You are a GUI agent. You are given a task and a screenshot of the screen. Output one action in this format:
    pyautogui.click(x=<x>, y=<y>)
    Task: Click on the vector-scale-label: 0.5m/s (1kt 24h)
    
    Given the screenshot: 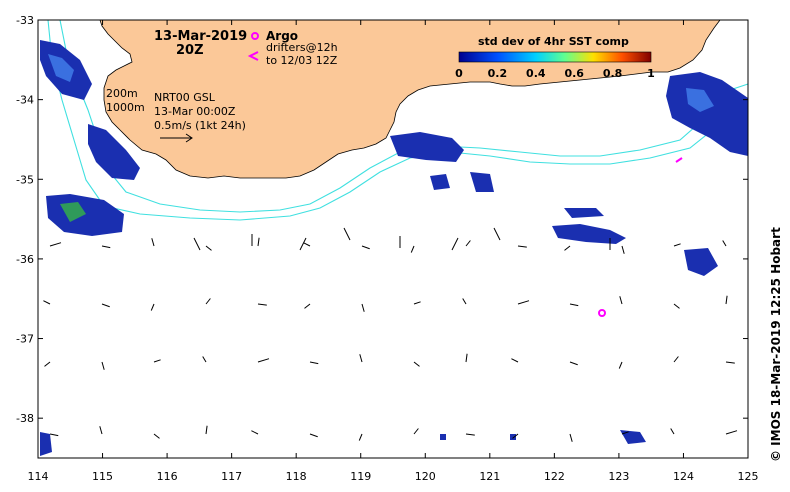 What is the action you would take?
    pyautogui.click(x=200, y=125)
    